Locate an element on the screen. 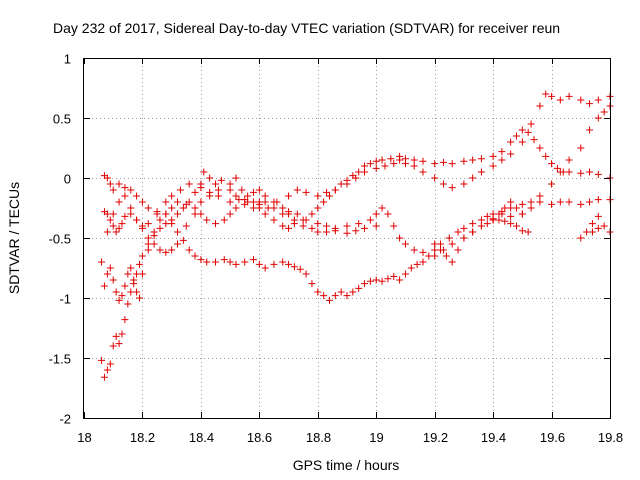 This screenshot has height=480, width=640. x-tick-label: 18 is located at coordinates (84, 437).